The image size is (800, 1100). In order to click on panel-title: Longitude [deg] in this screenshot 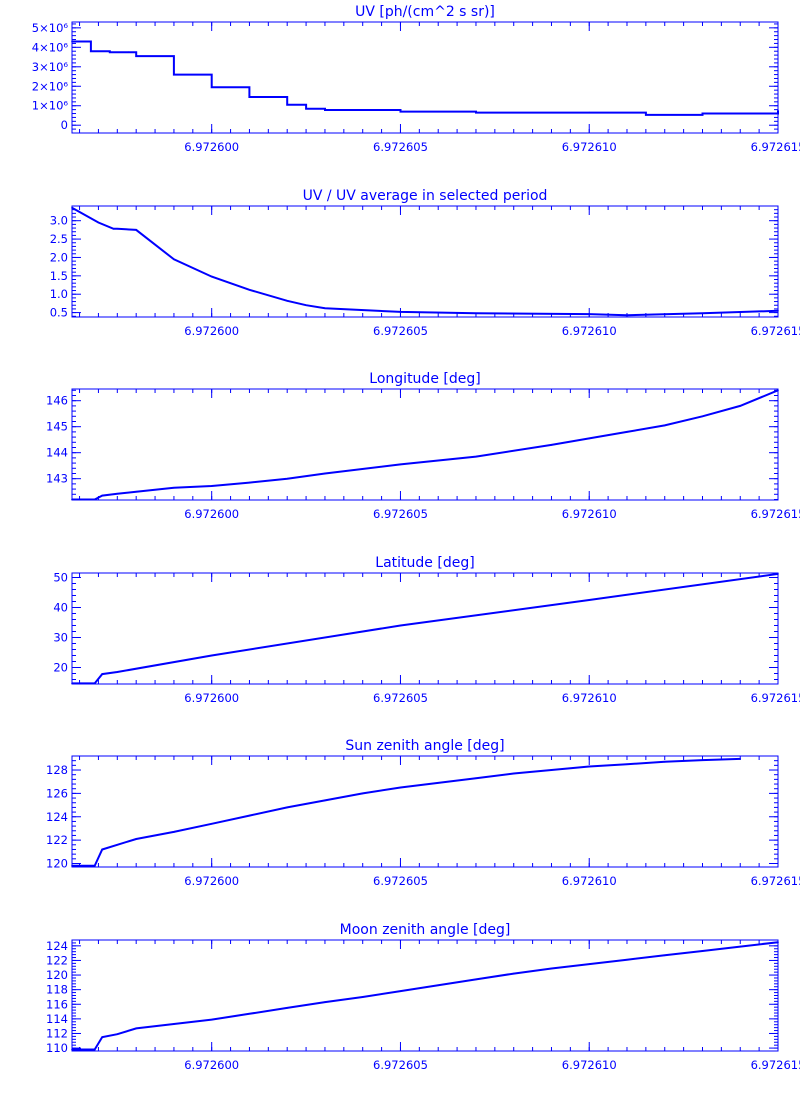, I will do `click(424, 379)`.